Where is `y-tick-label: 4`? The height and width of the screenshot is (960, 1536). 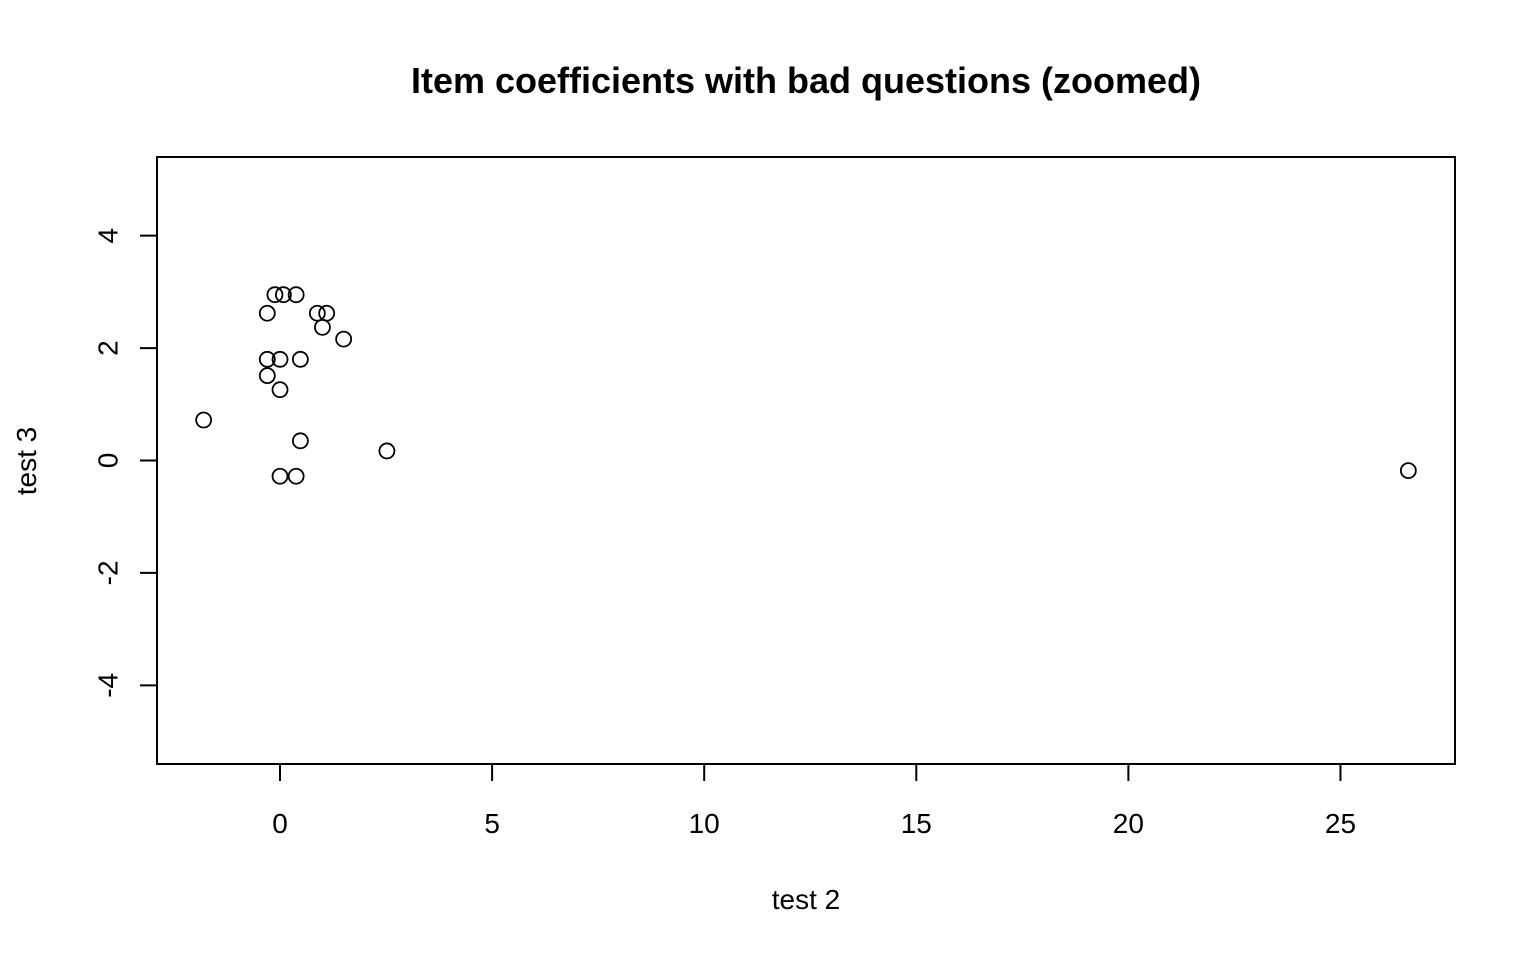
y-tick-label: 4 is located at coordinates (108, 236).